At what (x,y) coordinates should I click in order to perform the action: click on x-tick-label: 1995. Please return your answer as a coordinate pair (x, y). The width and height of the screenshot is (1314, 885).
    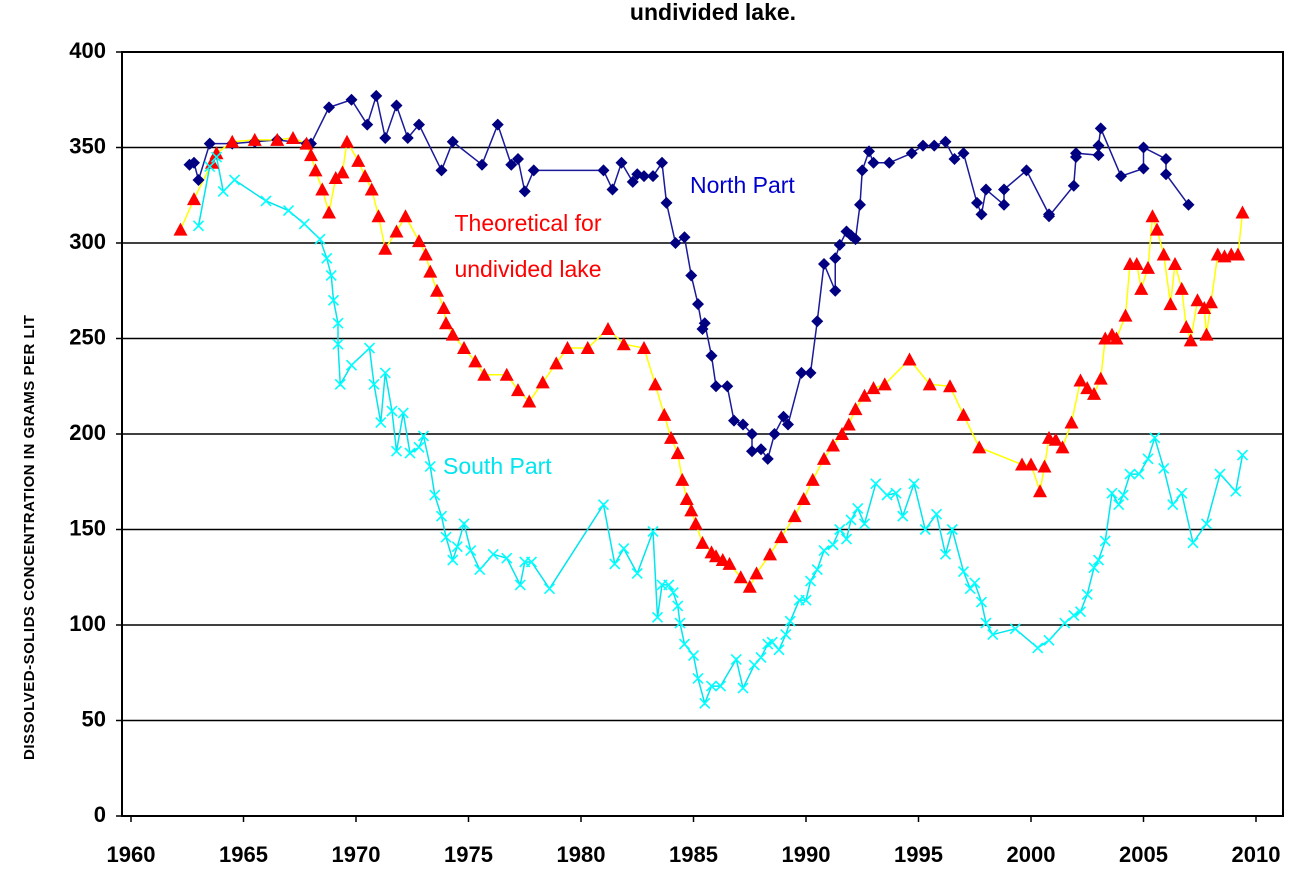
    Looking at the image, I should click on (918, 854).